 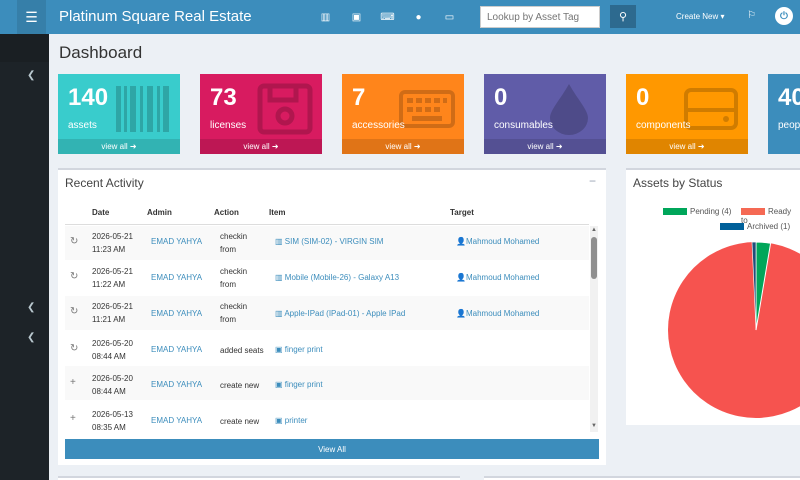 I want to click on column-header-admin: Admin, so click(x=159, y=212).